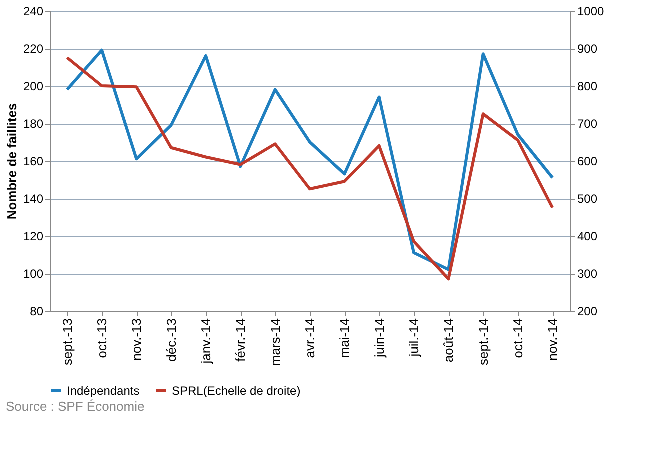 The image size is (654, 468). What do you see at coordinates (591, 11) in the screenshot?
I see `y2-tick-label: 1000` at bounding box center [591, 11].